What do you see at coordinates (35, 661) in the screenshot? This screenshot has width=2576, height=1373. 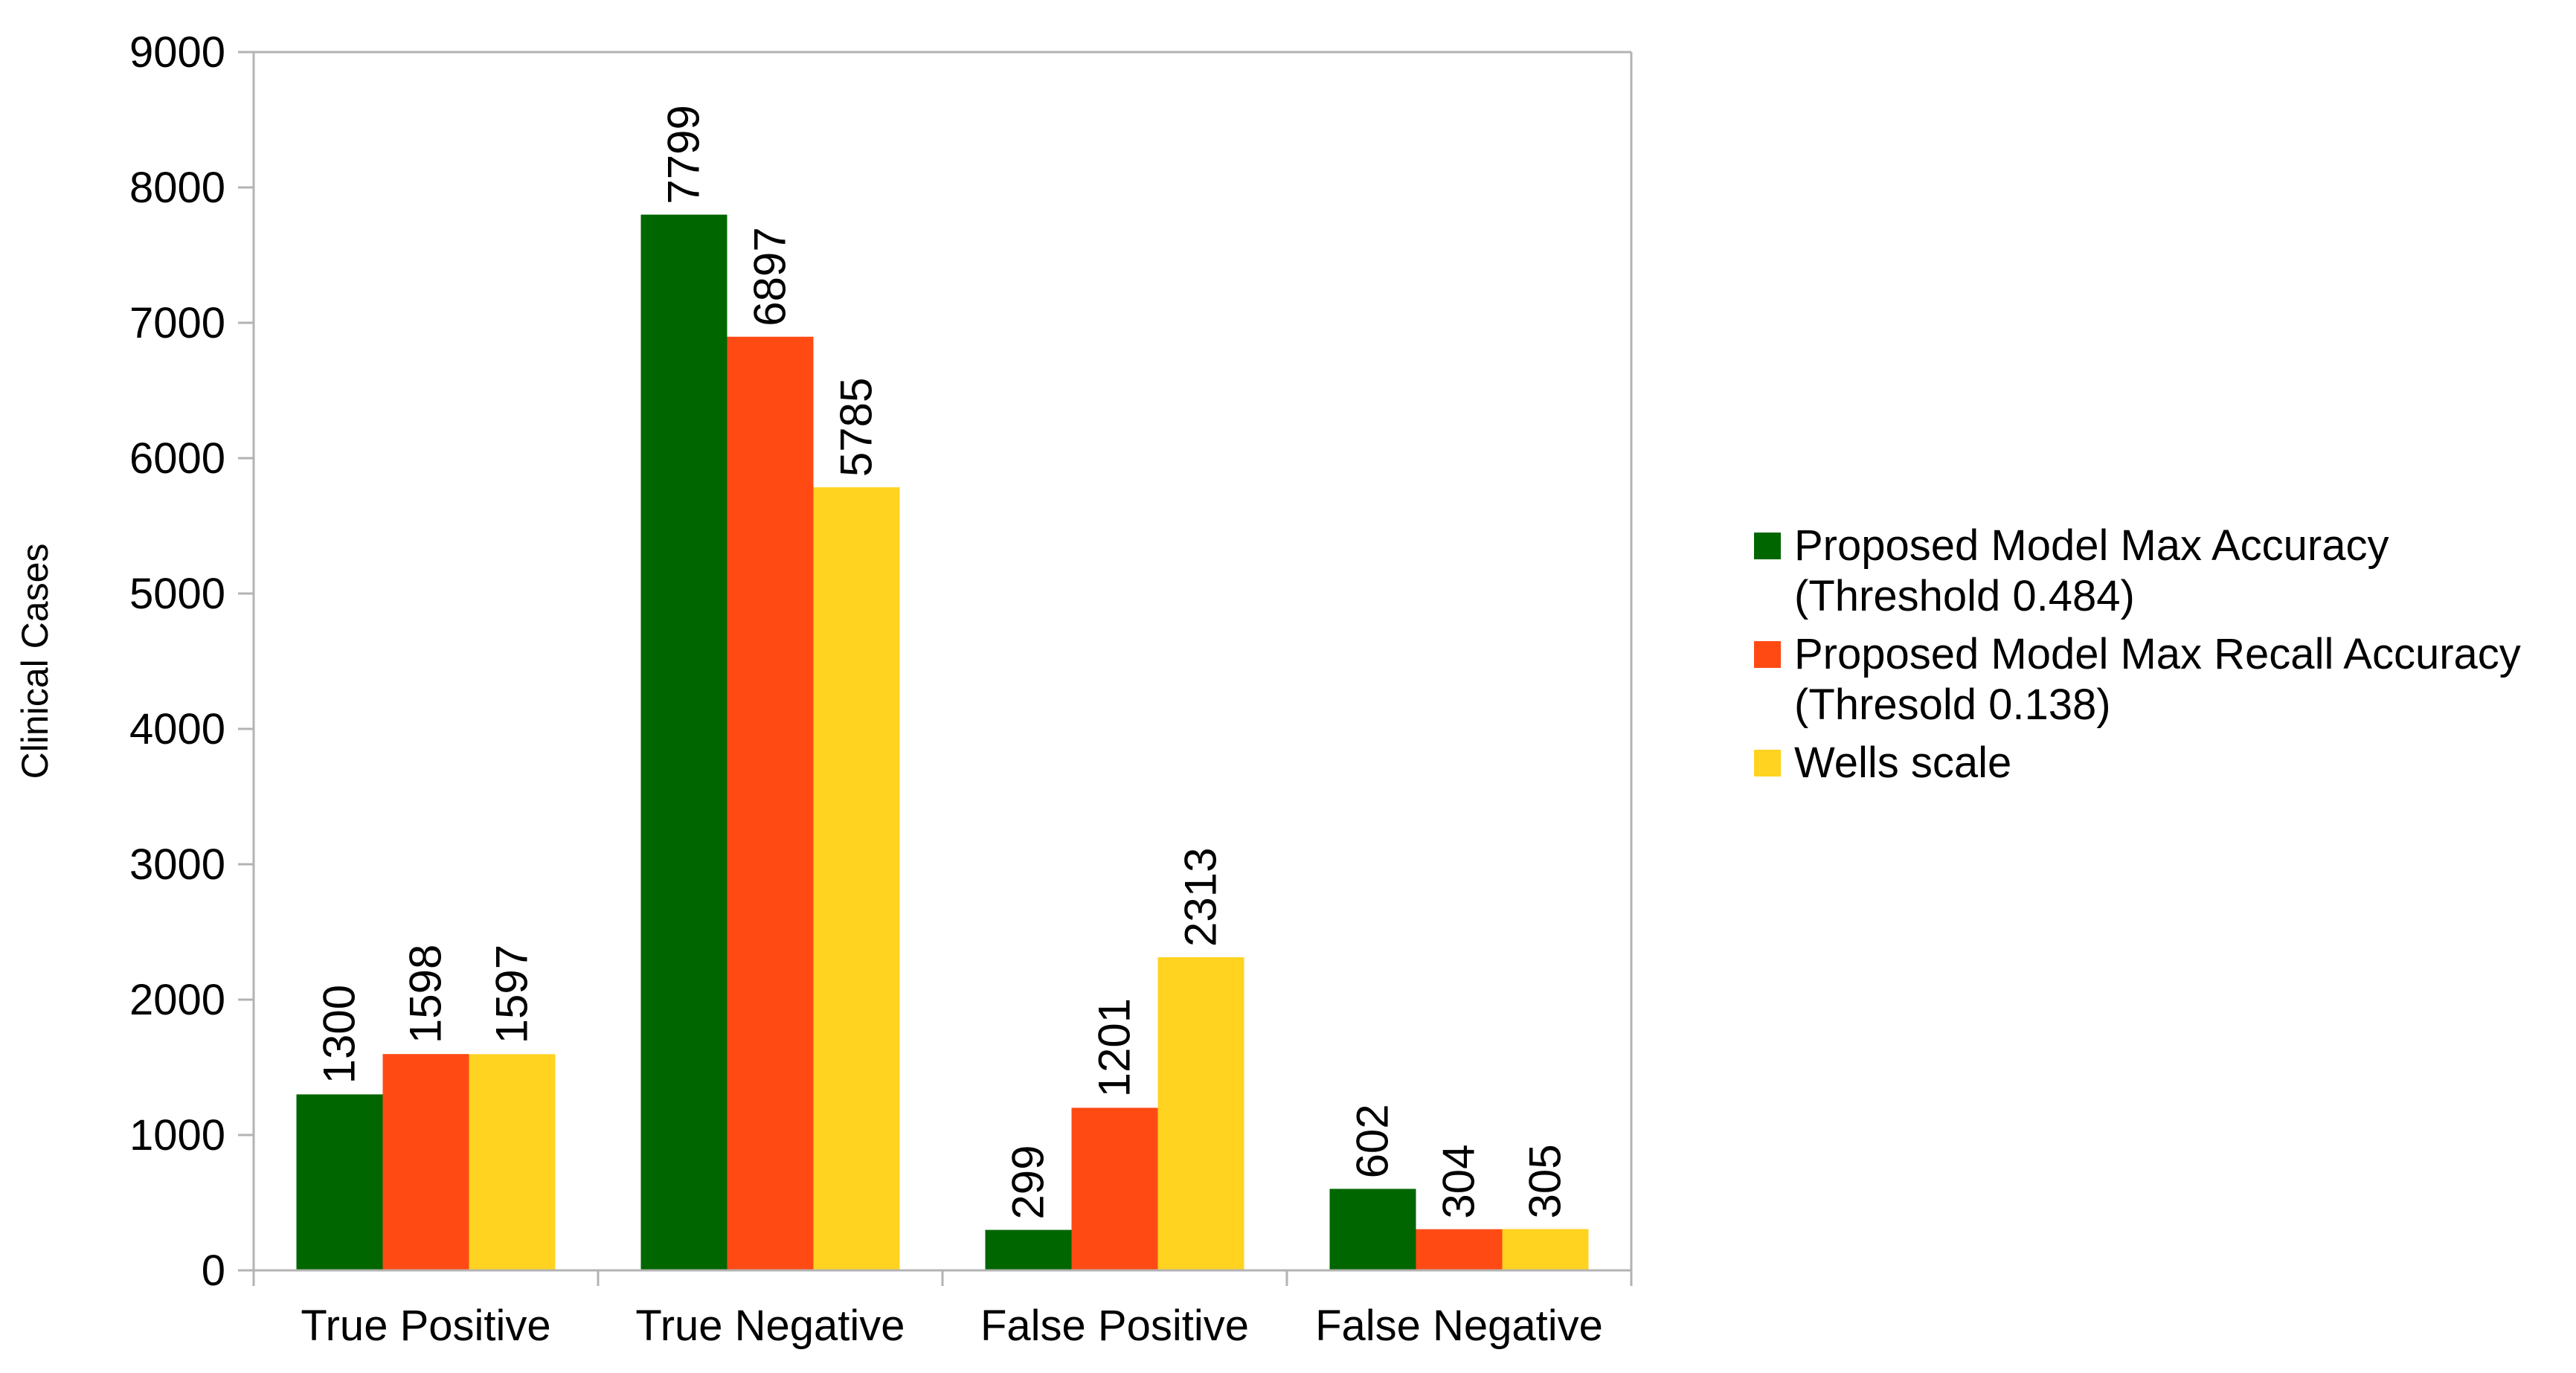 I see `y-axis-title: Clinical Cases` at bounding box center [35, 661].